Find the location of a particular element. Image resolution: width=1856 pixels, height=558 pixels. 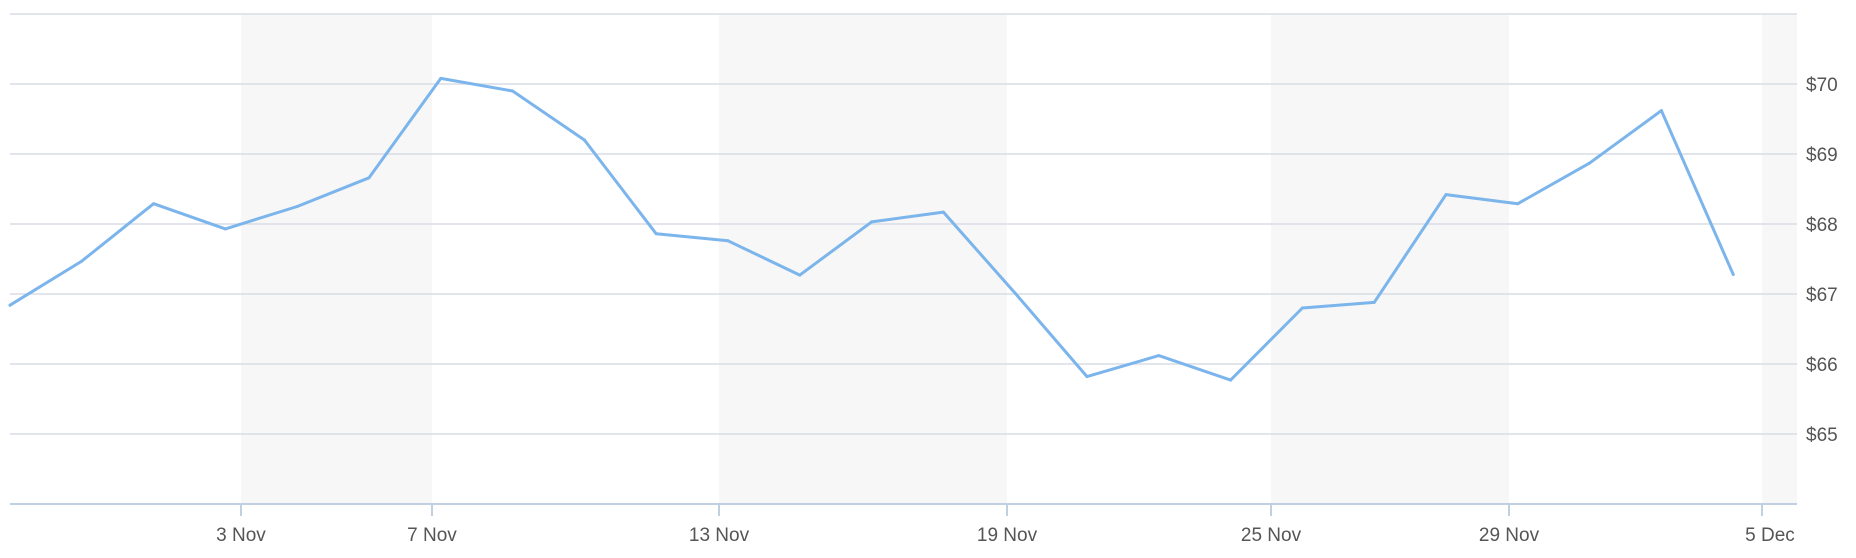

x-tick-label: 7 Nov is located at coordinates (432, 535).